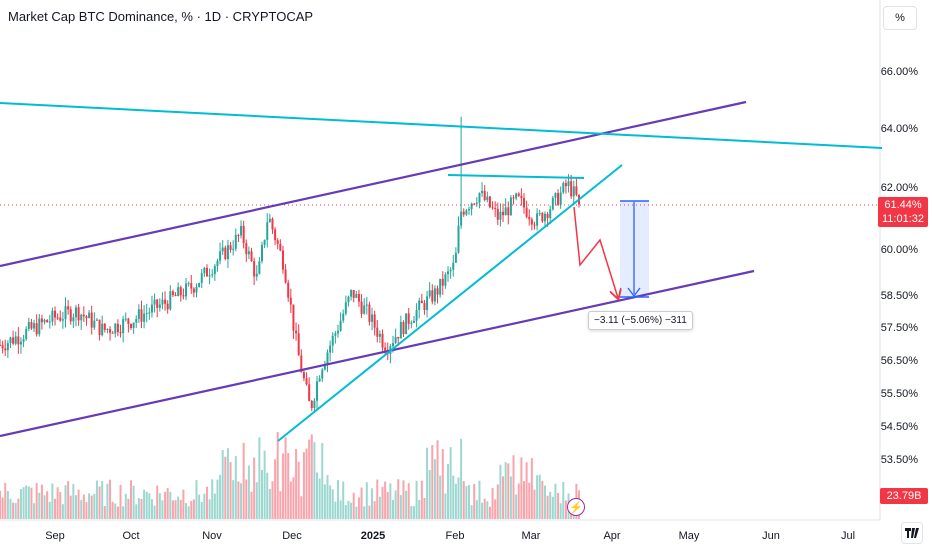  What do you see at coordinates (912, 533) in the screenshot?
I see `tradingview-logo-icon` at bounding box center [912, 533].